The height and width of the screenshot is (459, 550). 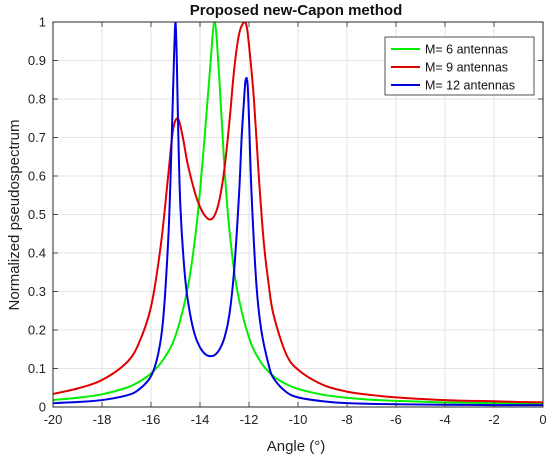 I want to click on y-tick-label: 0, so click(x=42, y=407).